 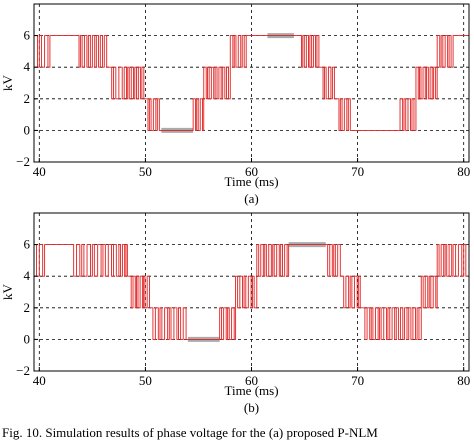 I want to click on subfigure-label: (a), so click(x=251, y=198).